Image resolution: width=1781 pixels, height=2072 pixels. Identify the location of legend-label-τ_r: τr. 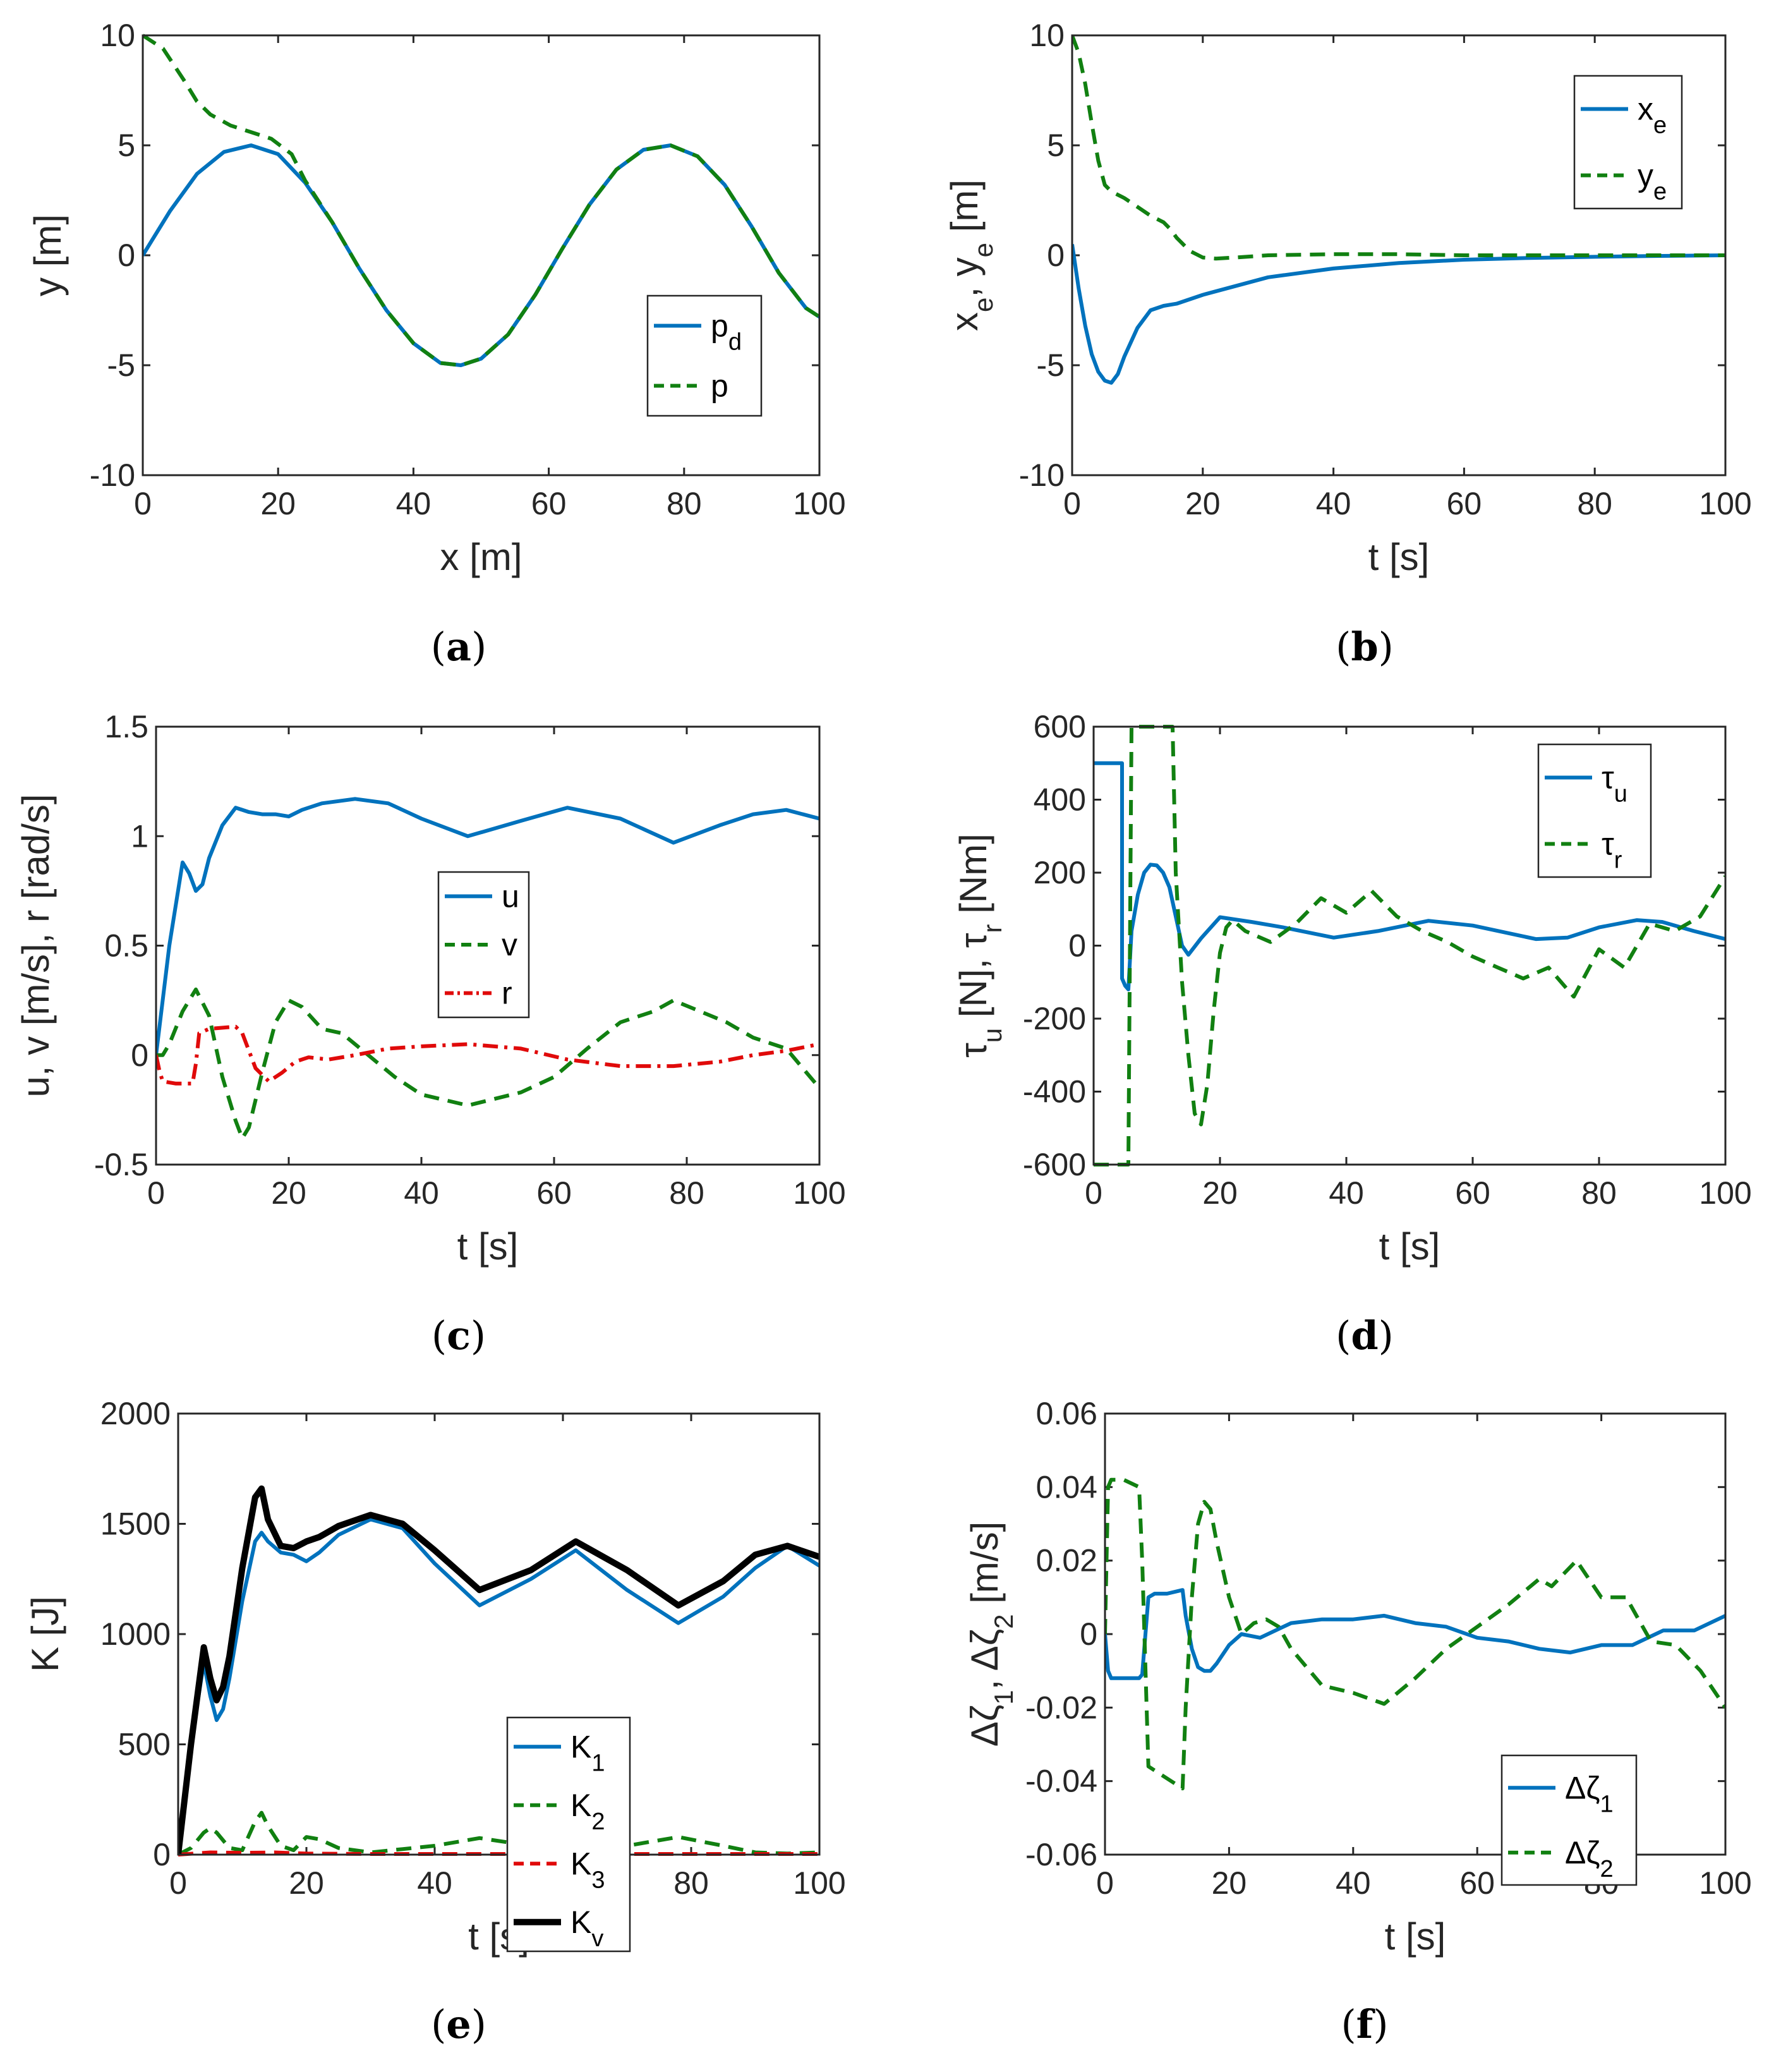
(1612, 850).